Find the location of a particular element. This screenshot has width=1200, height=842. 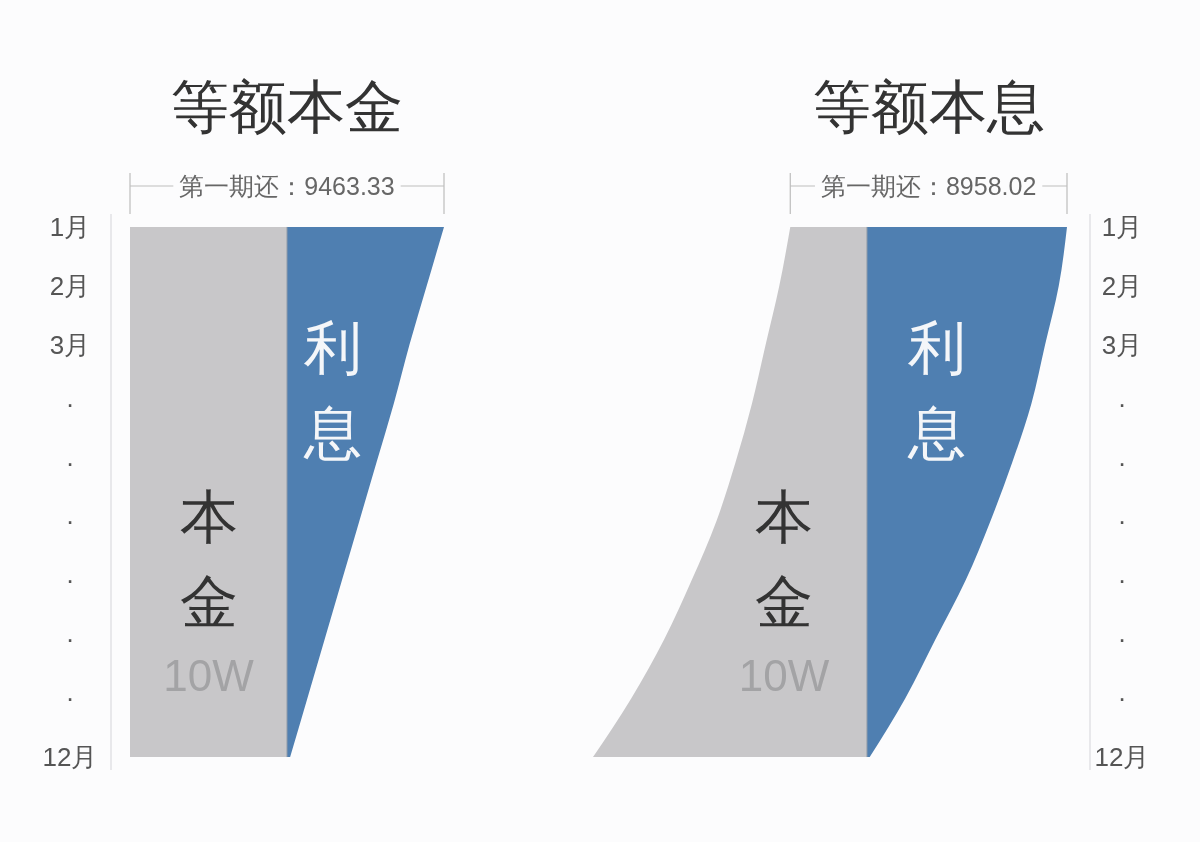

text: 第一期还：9463.33 is located at coordinates (287, 186).